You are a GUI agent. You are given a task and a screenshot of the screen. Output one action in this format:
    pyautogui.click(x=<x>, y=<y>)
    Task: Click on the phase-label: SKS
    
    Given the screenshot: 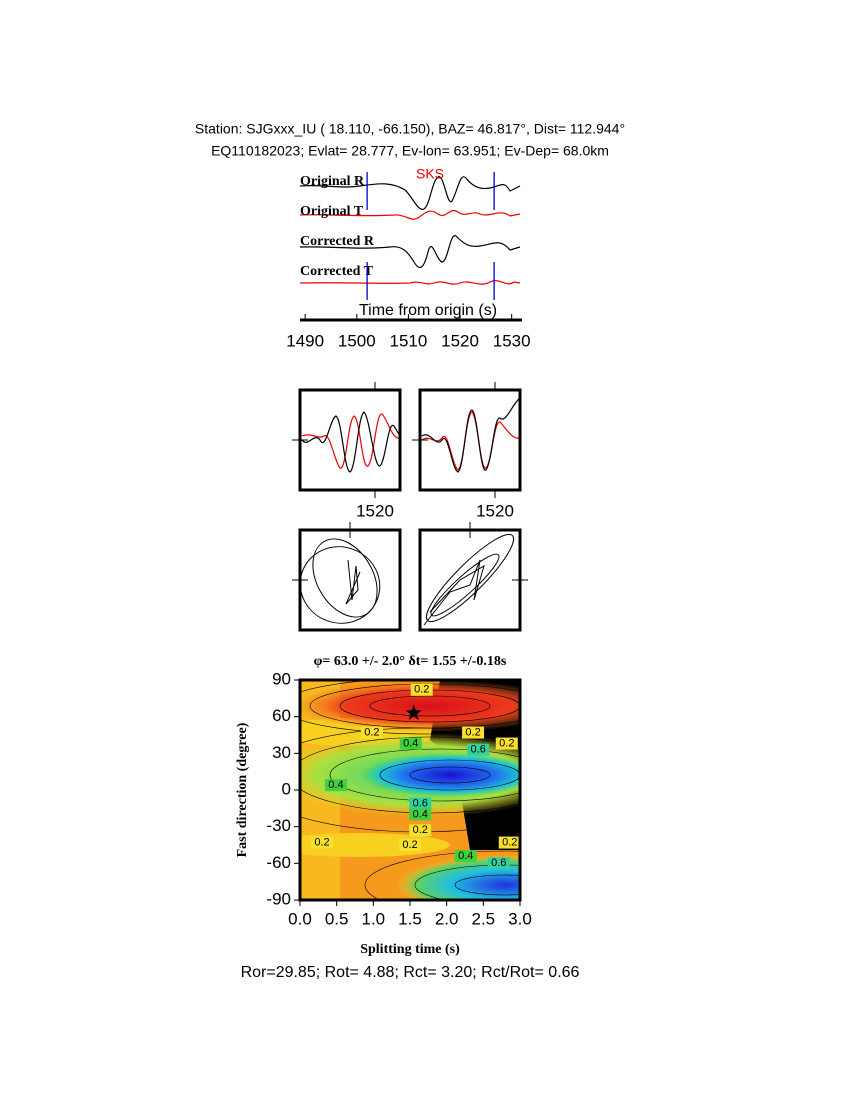 What is the action you would take?
    pyautogui.click(x=430, y=174)
    